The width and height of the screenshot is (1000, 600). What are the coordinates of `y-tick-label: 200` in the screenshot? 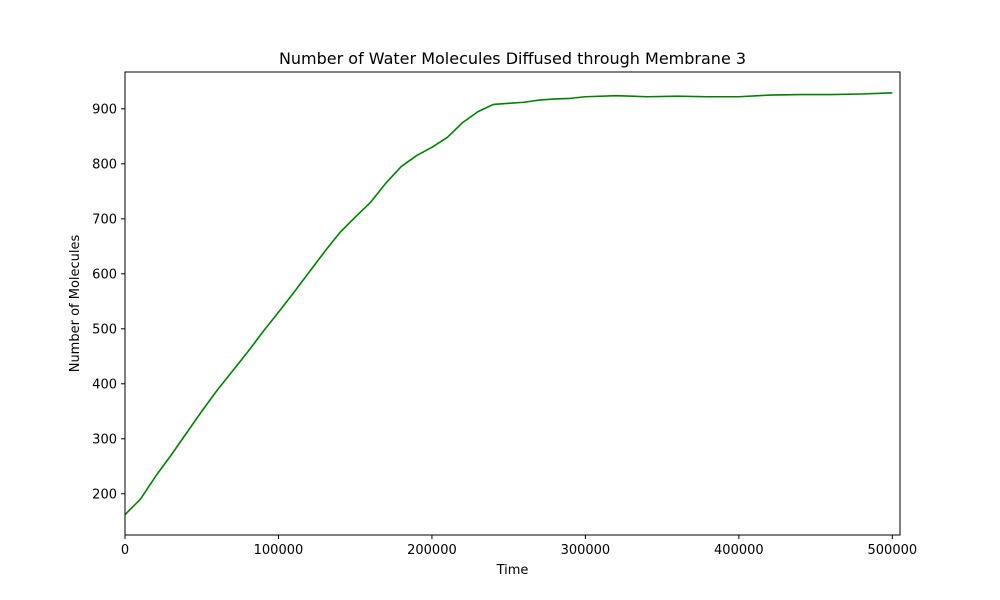 It's located at (104, 494).